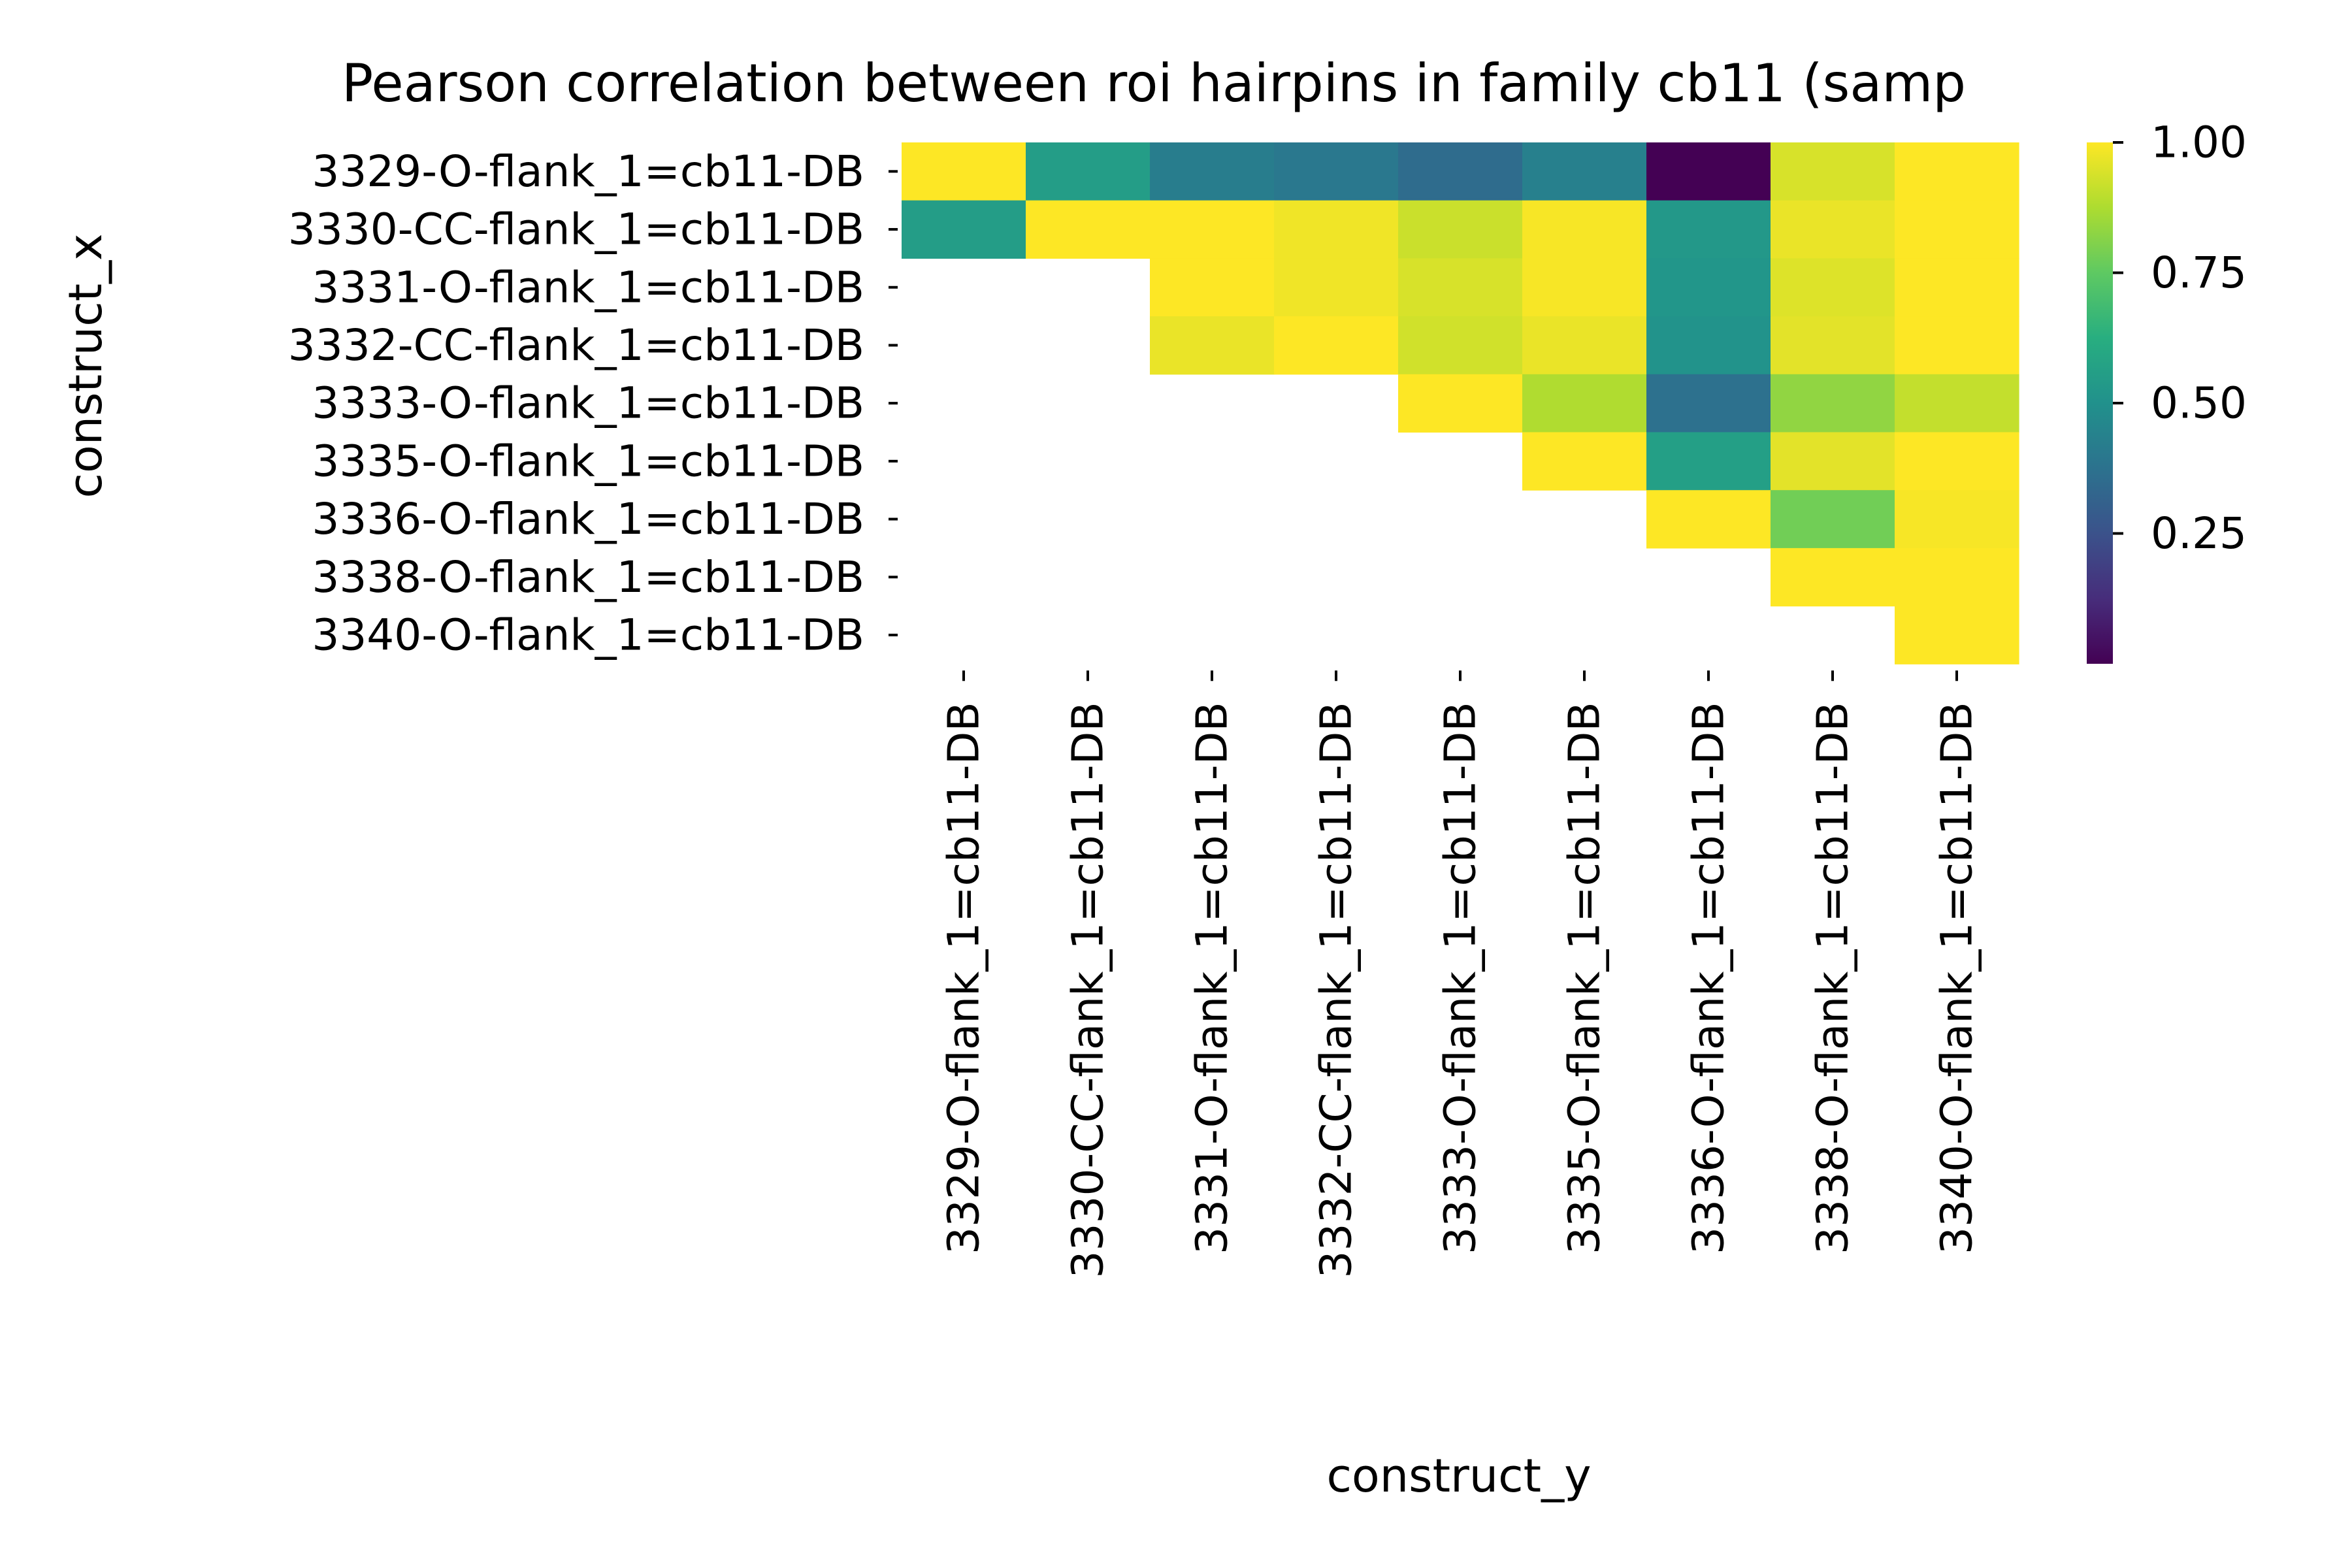 This screenshot has width=2352, height=1568. What do you see at coordinates (1957, 978) in the screenshot?
I see `x-tick-label: 3340-O-flank_1=cb11-DB` at bounding box center [1957, 978].